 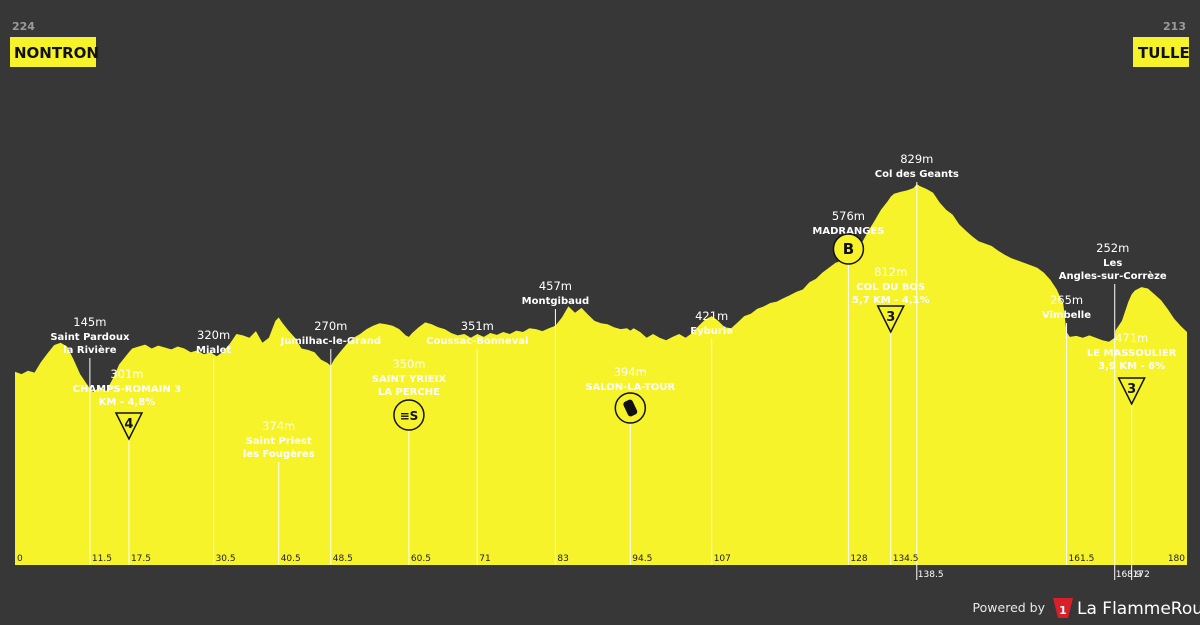 I want to click on powered-by-text: Powered by, so click(x=1009, y=607).